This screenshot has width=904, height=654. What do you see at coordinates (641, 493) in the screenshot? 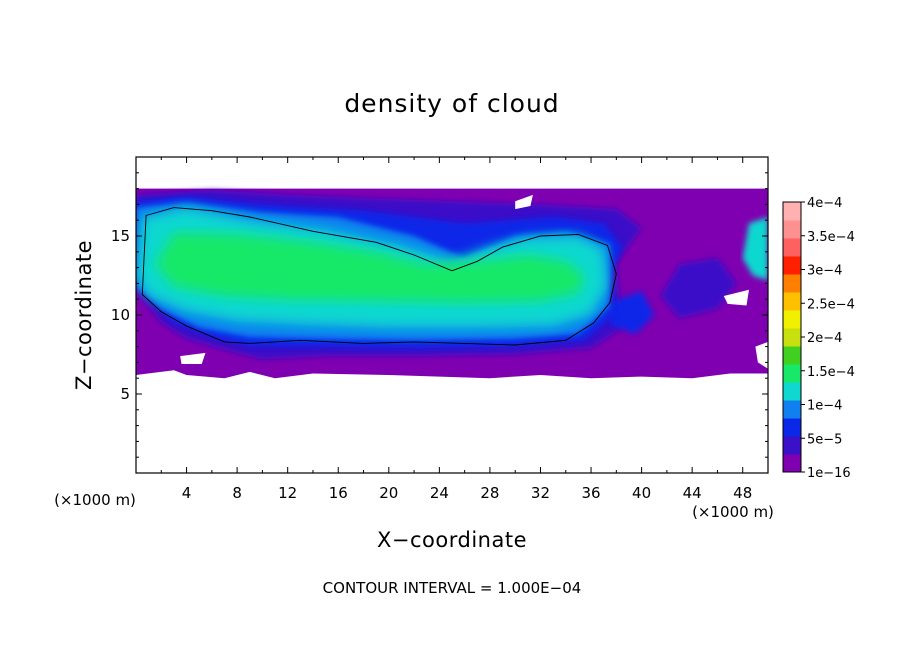
I see `x-tick-label: 40` at bounding box center [641, 493].